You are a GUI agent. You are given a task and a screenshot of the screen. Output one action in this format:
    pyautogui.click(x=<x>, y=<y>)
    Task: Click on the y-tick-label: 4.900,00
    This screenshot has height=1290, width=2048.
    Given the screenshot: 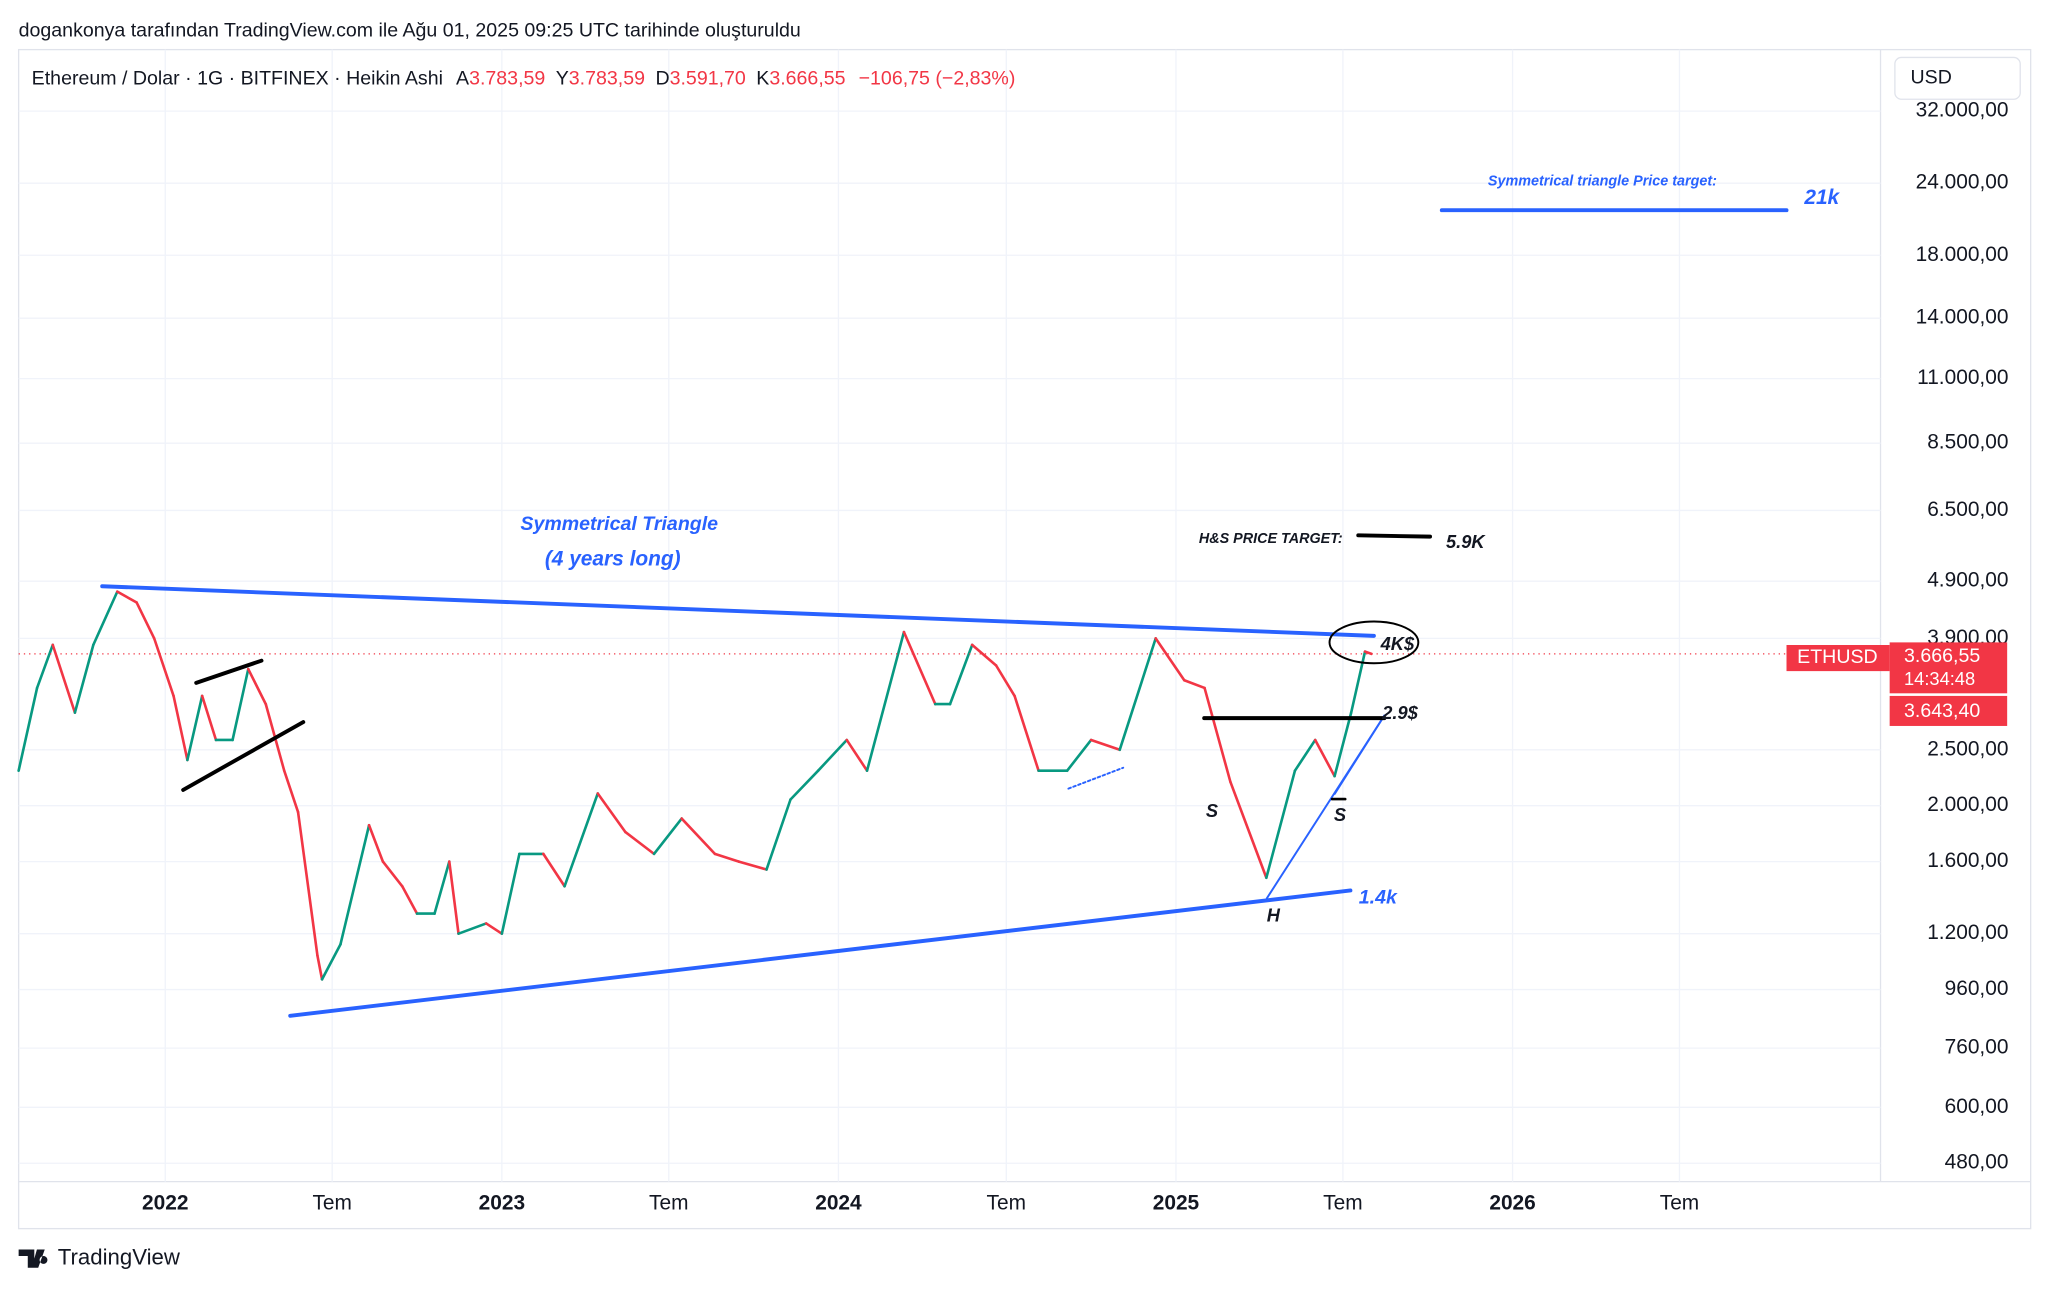 What is the action you would take?
    pyautogui.click(x=1967, y=580)
    